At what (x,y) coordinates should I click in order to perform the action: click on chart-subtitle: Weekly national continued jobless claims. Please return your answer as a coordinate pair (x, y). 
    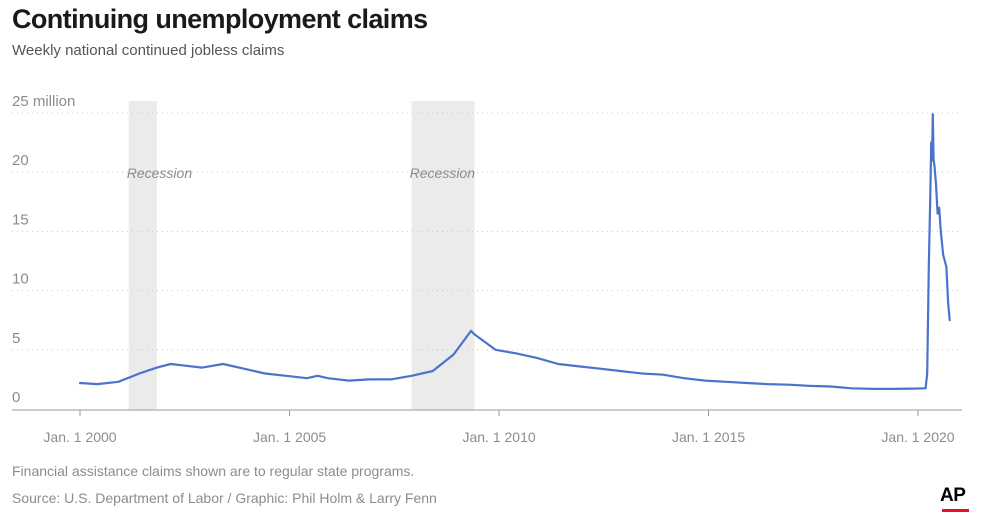
    Looking at the image, I should click on (148, 50).